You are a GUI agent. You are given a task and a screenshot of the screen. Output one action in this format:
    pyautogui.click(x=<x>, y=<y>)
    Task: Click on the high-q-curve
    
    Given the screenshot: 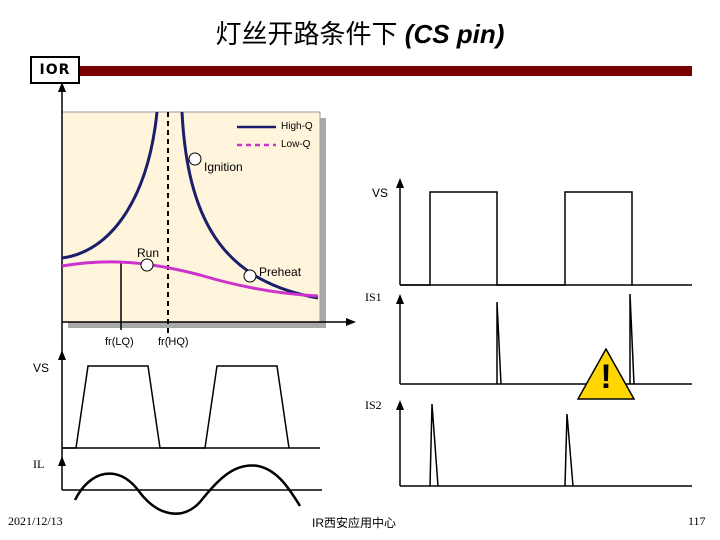 What is the action you would take?
    pyautogui.click(x=110, y=185)
    